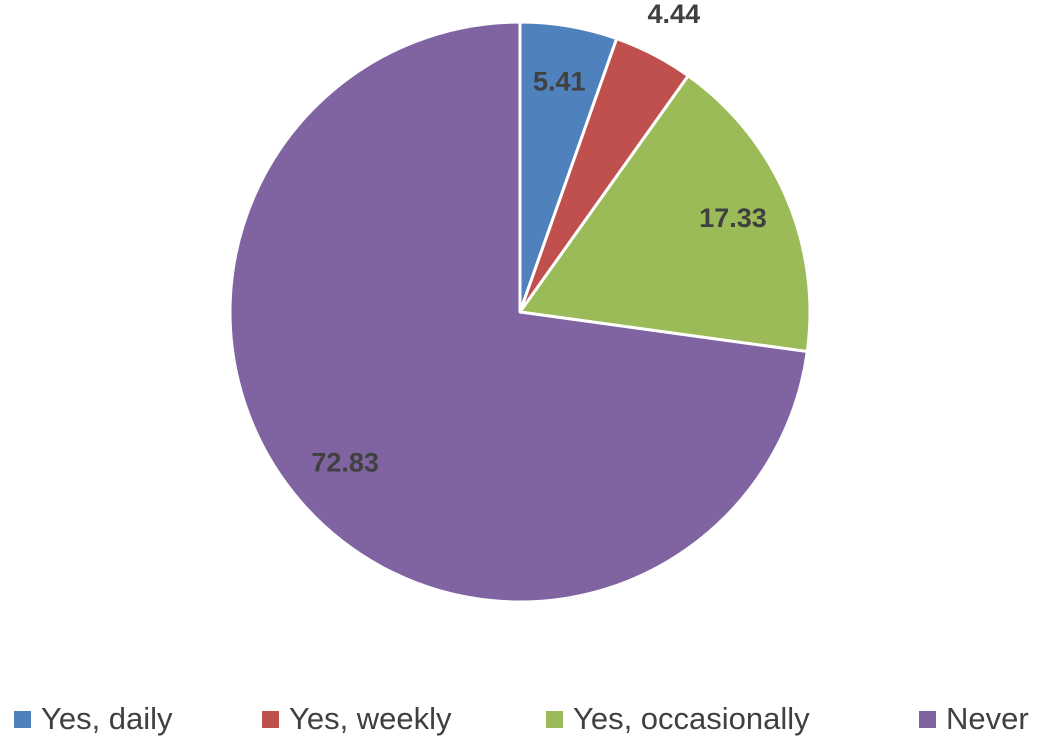  What do you see at coordinates (345, 463) in the screenshot?
I see `data-label: 72.83` at bounding box center [345, 463].